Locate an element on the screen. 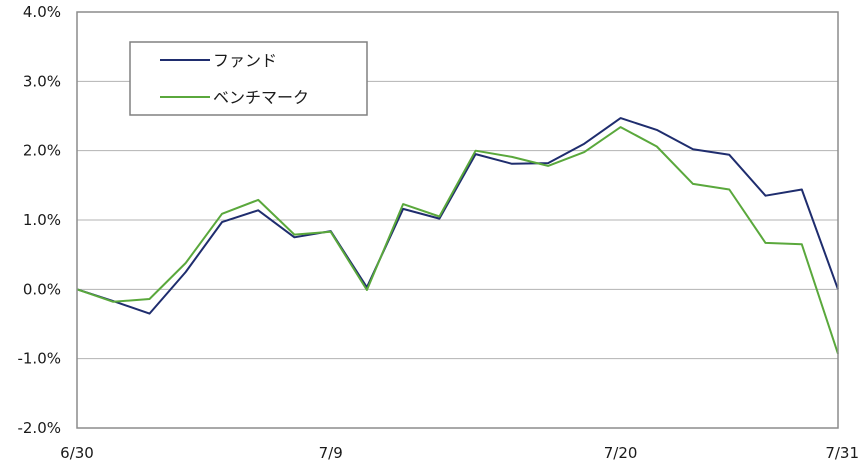 This screenshot has width=859, height=465. x-tick-label: 7/9 is located at coordinates (331, 453).